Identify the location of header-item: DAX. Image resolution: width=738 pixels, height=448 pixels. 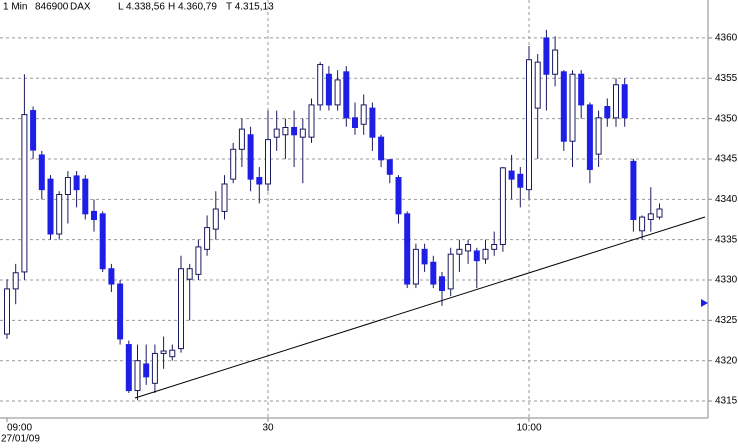
(80, 7).